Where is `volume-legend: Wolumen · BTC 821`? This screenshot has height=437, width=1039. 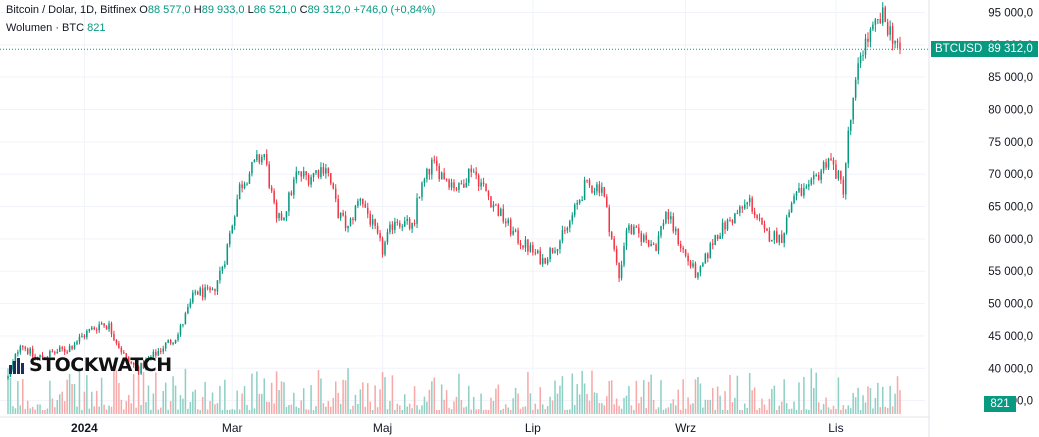 volume-legend: Wolumen · BTC 821 is located at coordinates (55, 28).